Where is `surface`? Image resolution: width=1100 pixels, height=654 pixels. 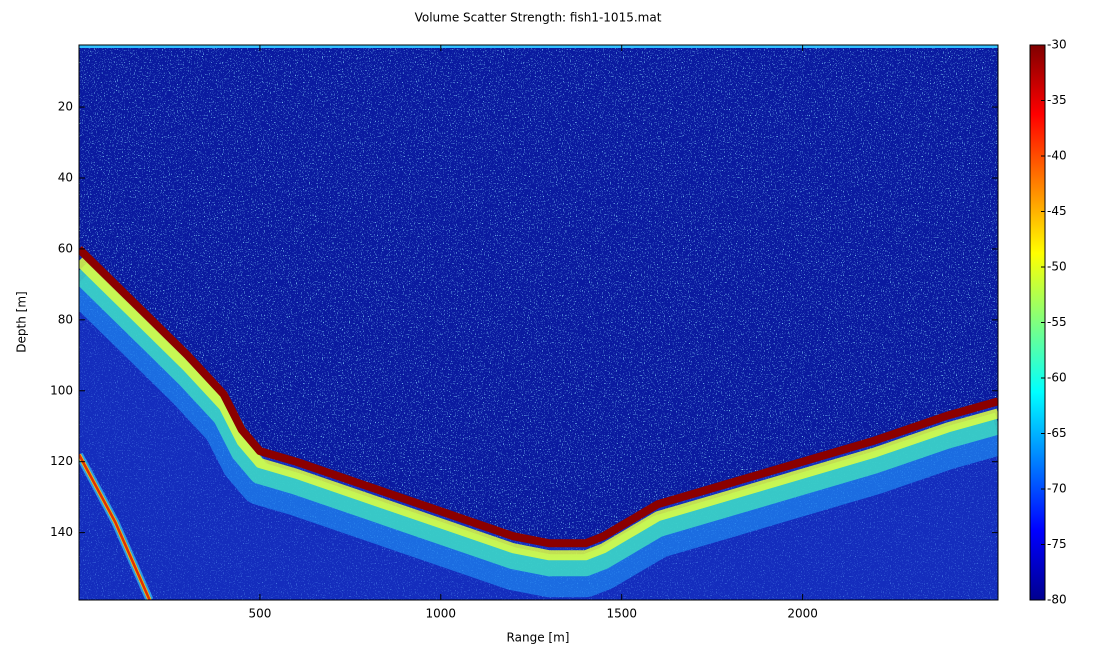
surface is located at coordinates (538, 46).